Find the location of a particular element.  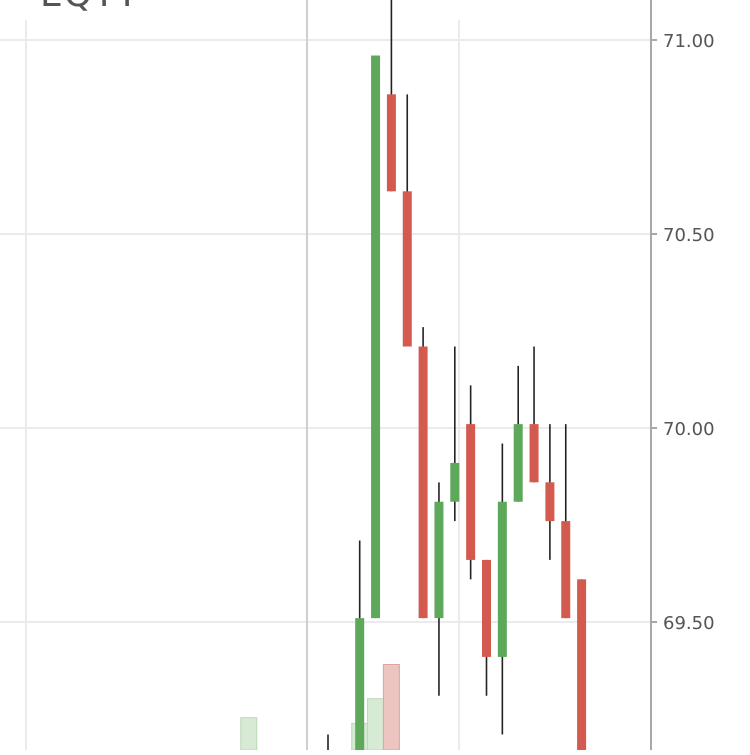

price-tick-label: 70.50 is located at coordinates (689, 235).